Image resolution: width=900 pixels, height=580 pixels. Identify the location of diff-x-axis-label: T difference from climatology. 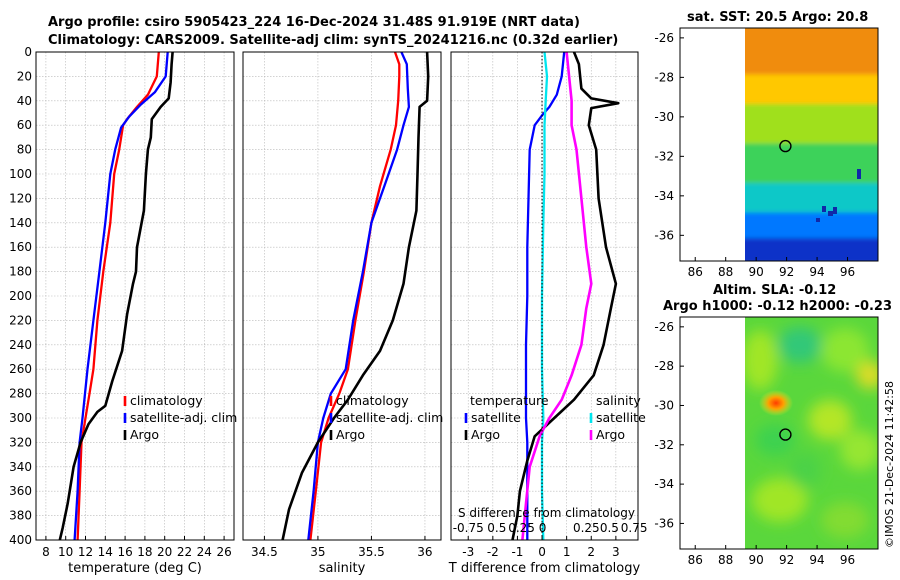
(544, 568).